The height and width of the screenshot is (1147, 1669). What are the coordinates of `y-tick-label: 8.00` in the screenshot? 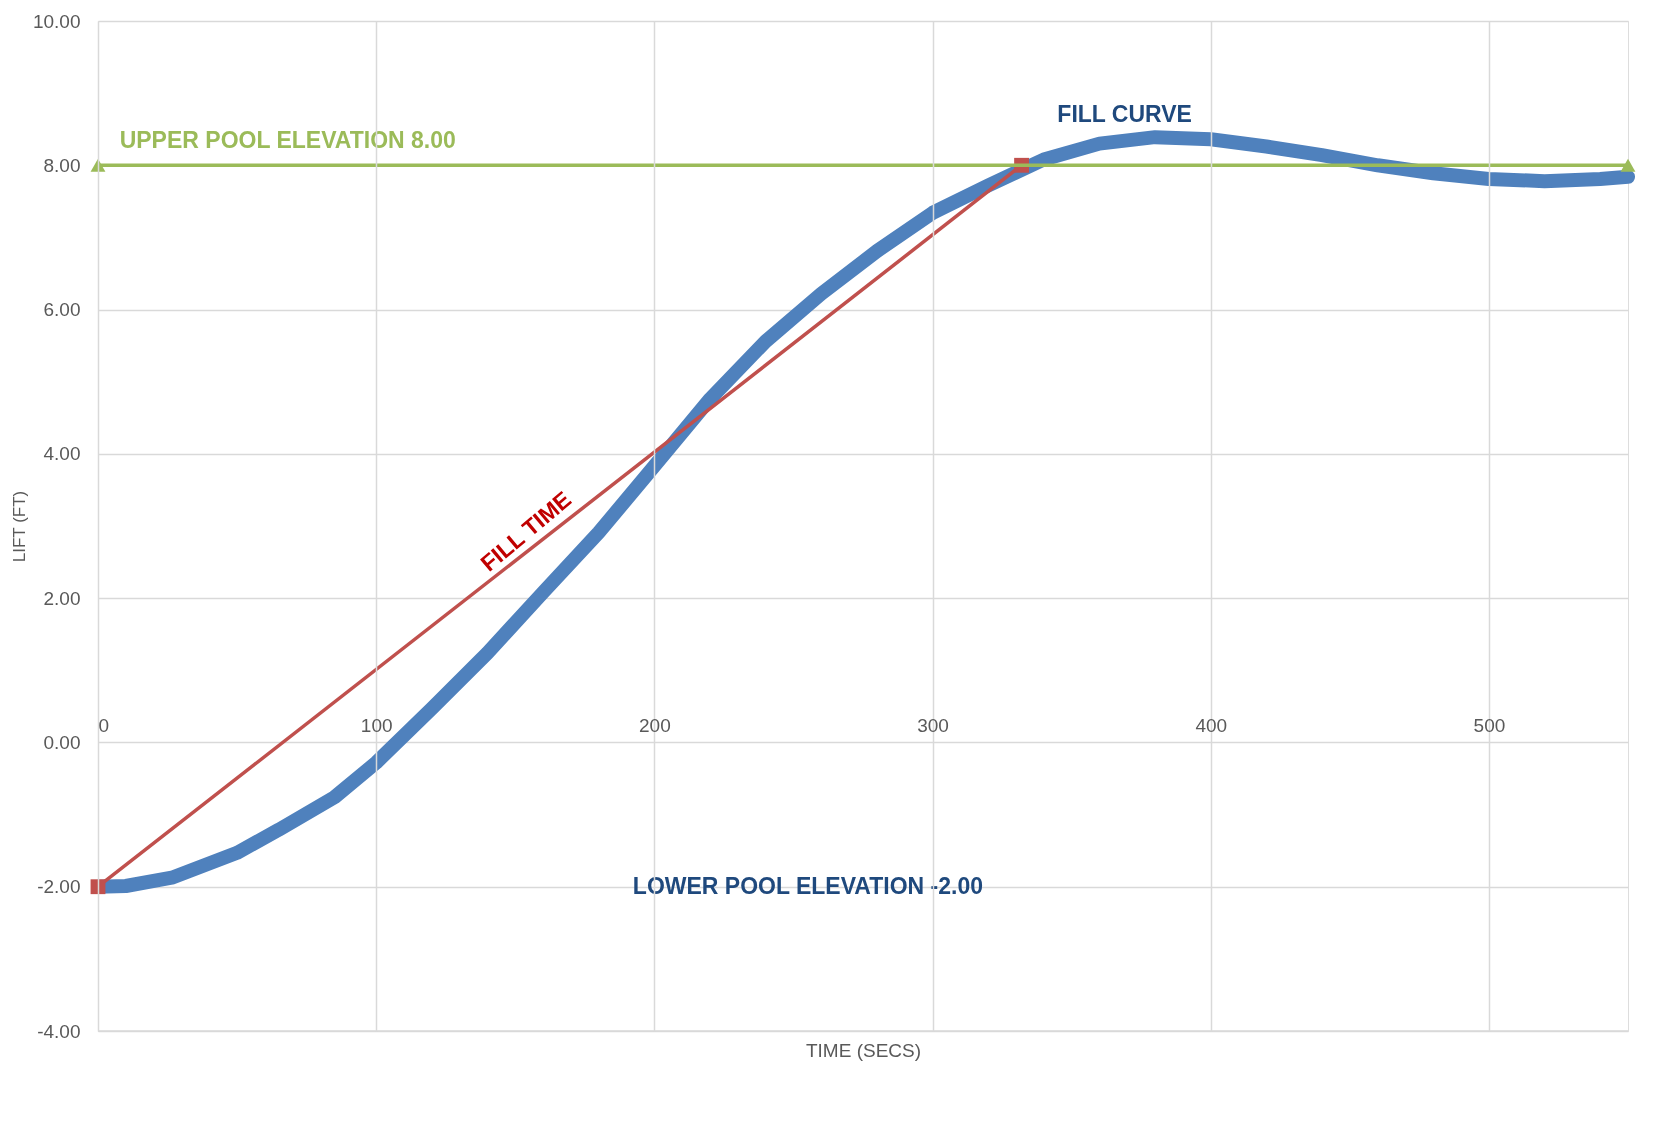 It's located at (62, 165).